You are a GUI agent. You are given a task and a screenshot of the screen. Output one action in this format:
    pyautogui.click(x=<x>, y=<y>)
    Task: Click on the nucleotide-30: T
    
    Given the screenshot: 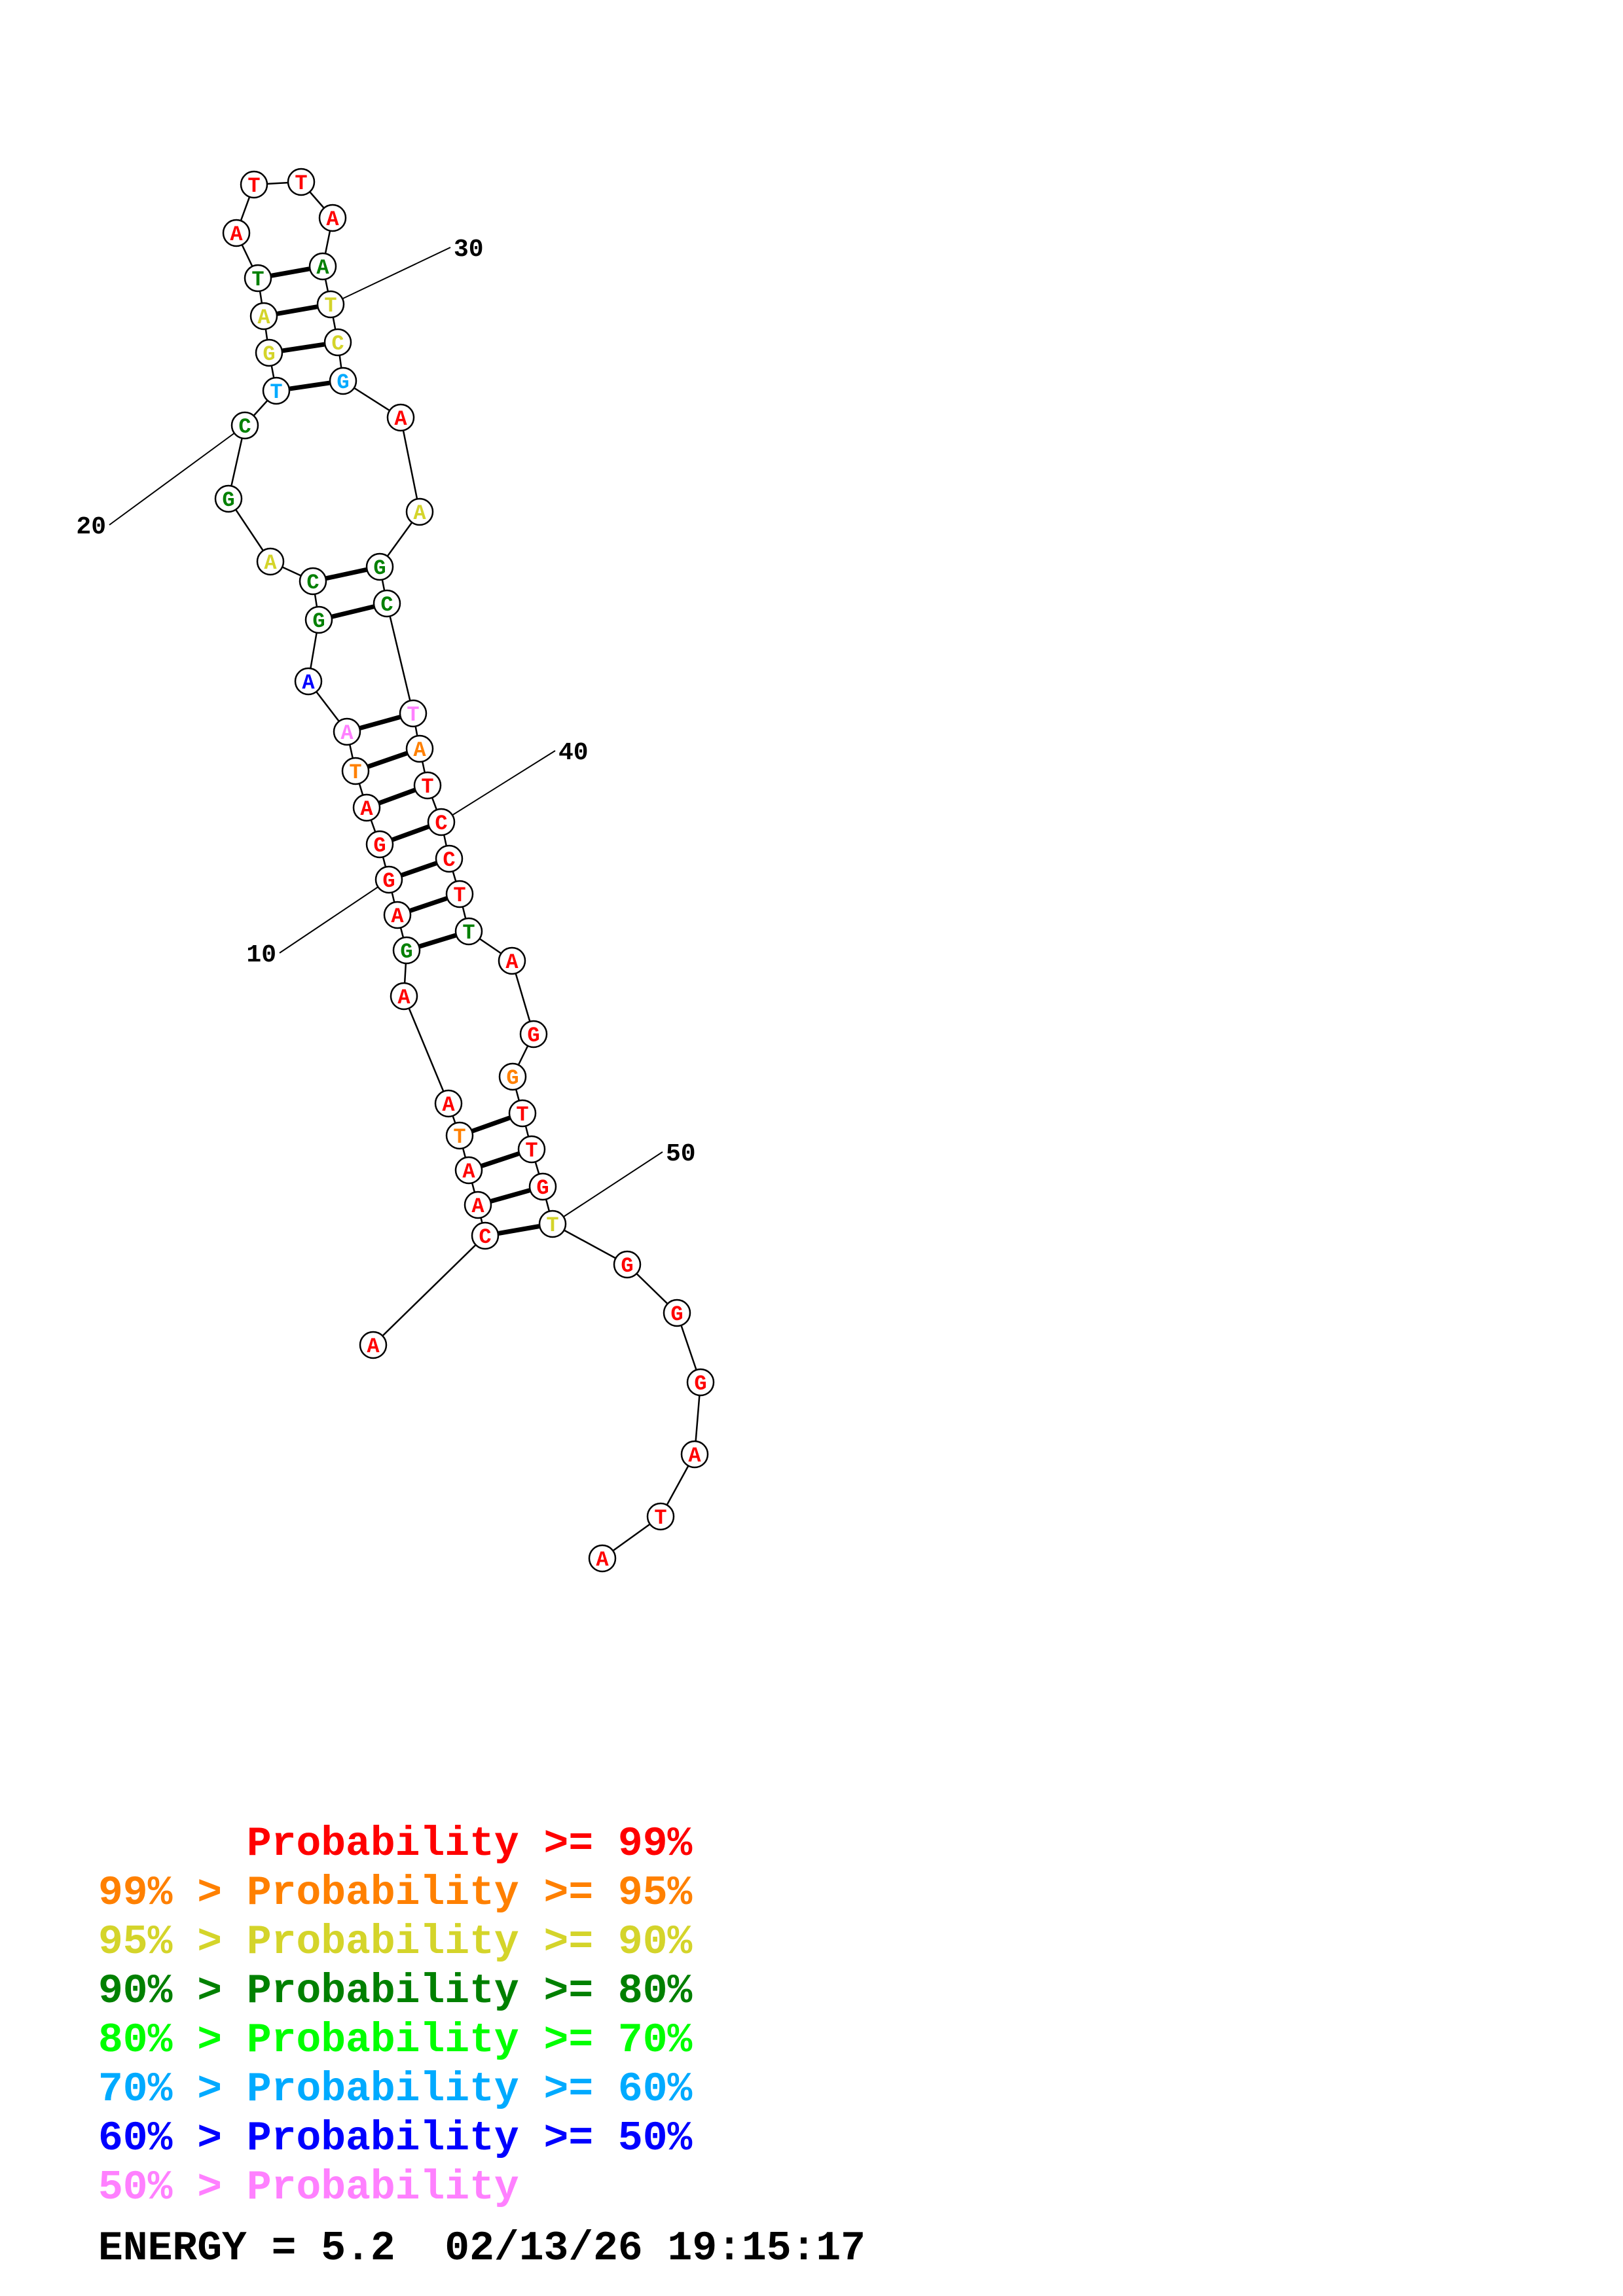 What is the action you would take?
    pyautogui.click(x=330, y=304)
    